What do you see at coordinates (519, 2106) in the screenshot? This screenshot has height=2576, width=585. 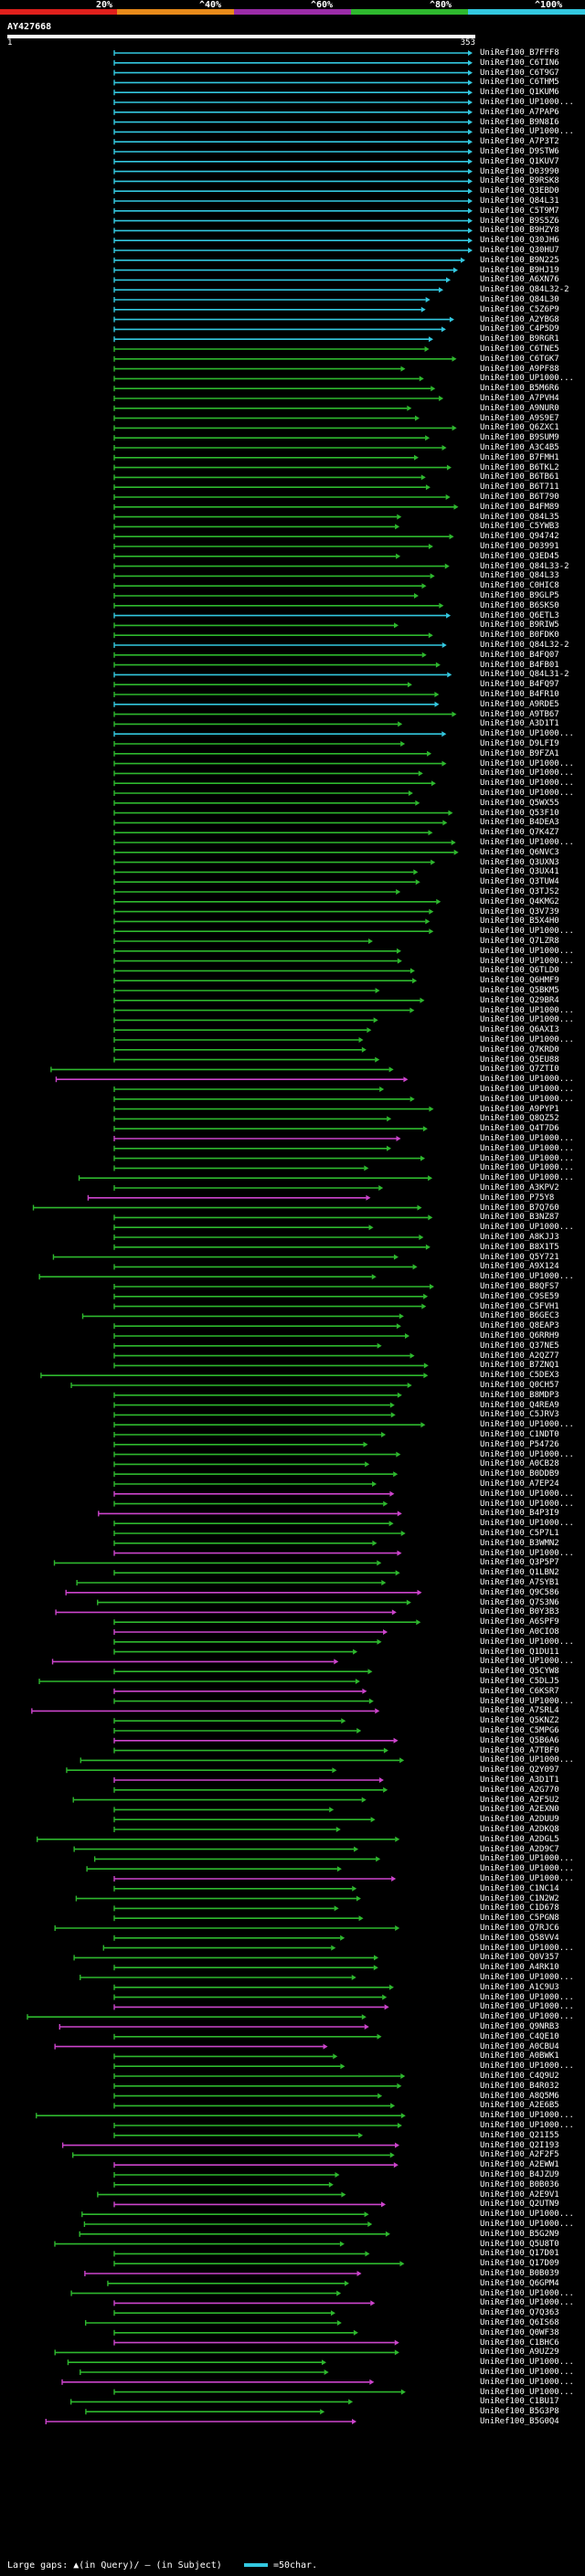 I see `hit-label: UniRef100_A2E6B5` at bounding box center [519, 2106].